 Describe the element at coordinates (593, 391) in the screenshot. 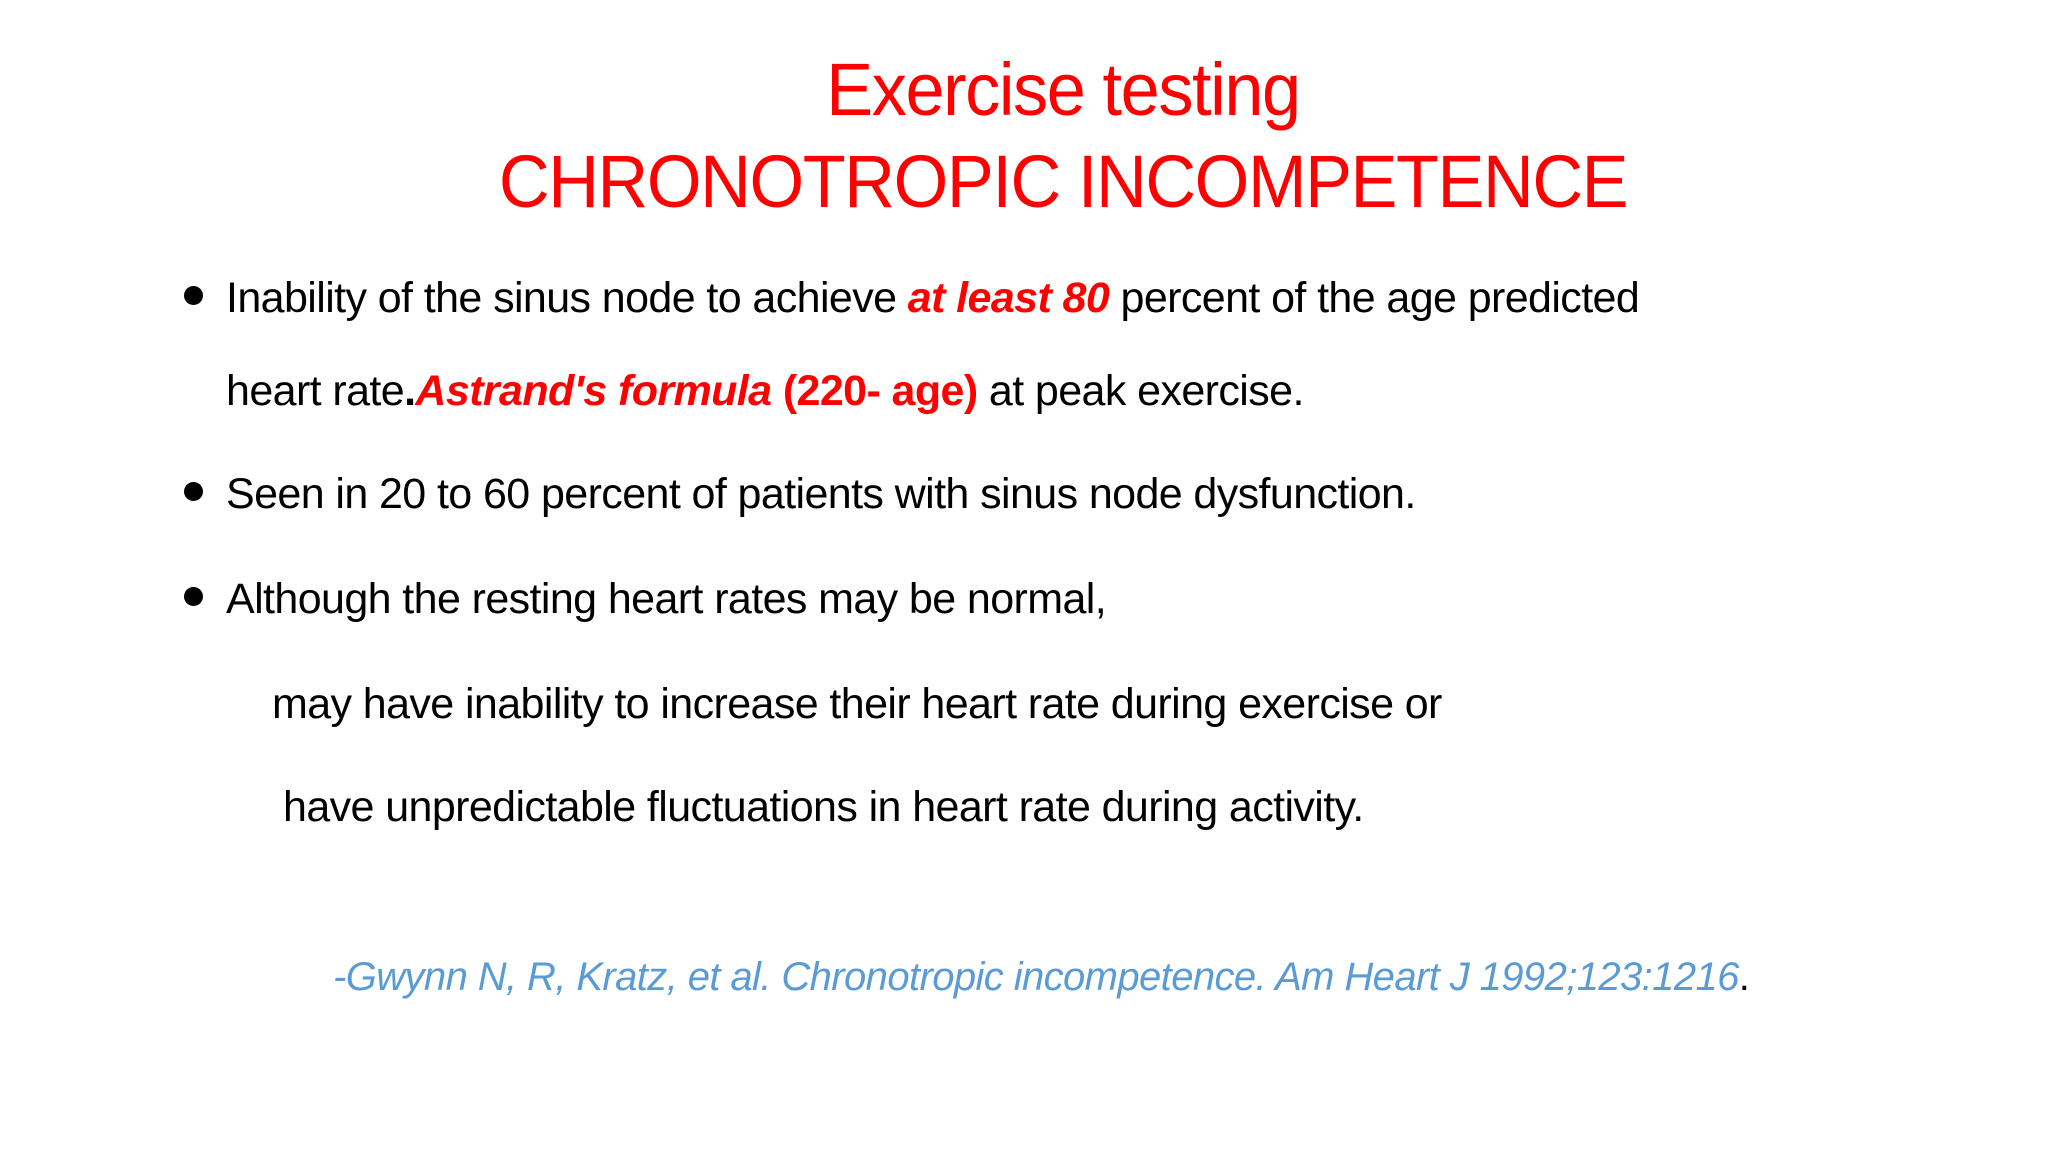

I see `formula-name: Astrand's formula` at that location.